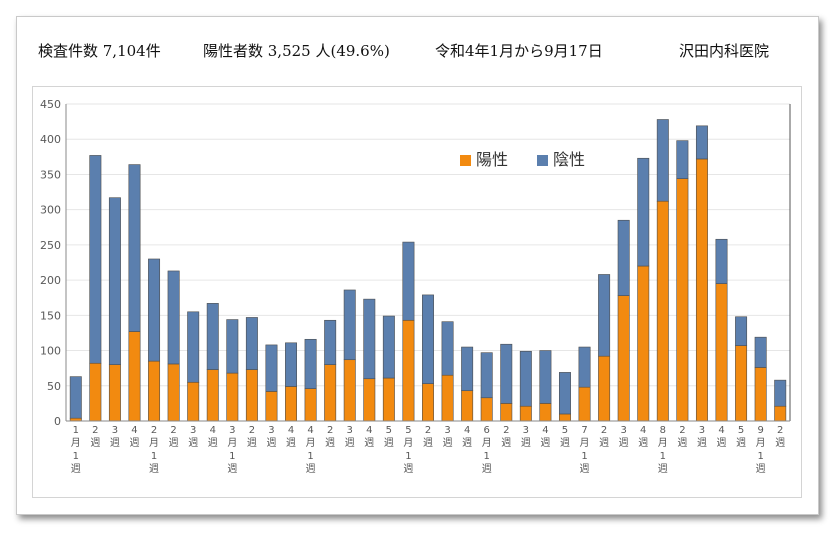 The image size is (836, 535). I want to click on report-period: 令和4年1月から9月17日, so click(519, 51).